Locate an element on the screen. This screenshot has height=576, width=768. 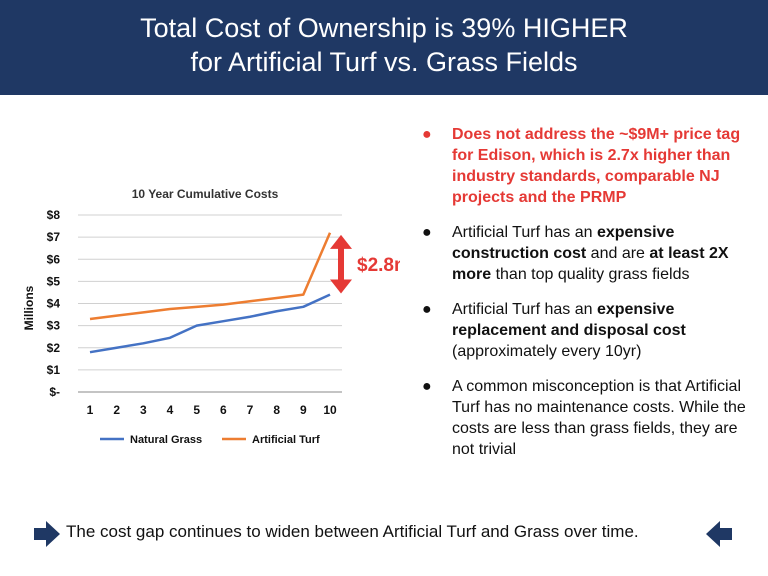
x-tick-label: 2 is located at coordinates (116, 410).